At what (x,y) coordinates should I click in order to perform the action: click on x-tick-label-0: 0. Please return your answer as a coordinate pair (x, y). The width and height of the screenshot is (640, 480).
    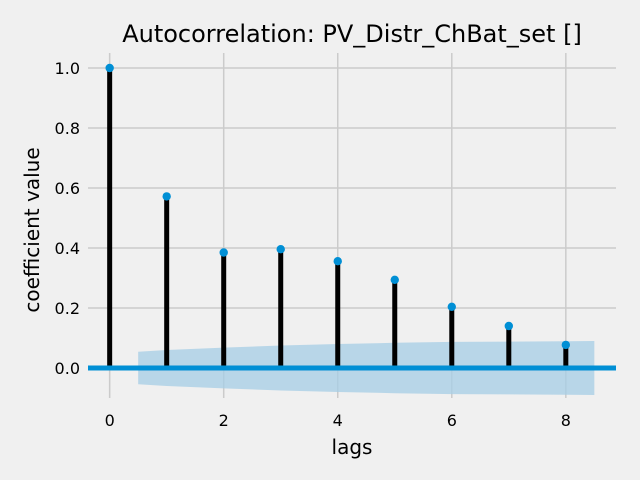
    Looking at the image, I should click on (110, 420).